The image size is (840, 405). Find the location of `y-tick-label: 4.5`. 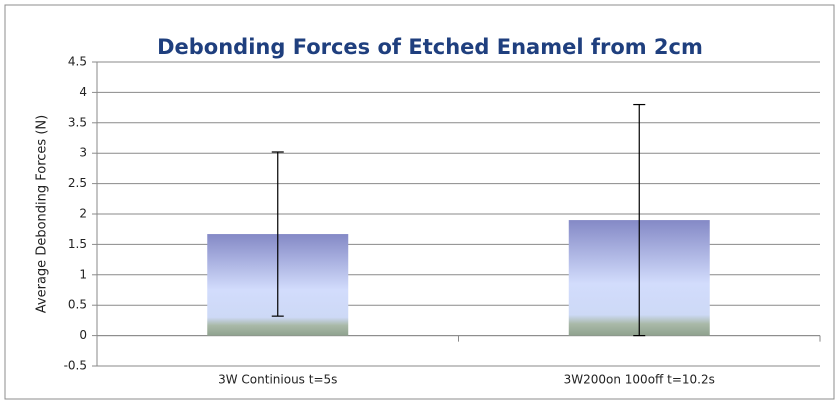

y-tick-label: 4.5 is located at coordinates (77, 62).